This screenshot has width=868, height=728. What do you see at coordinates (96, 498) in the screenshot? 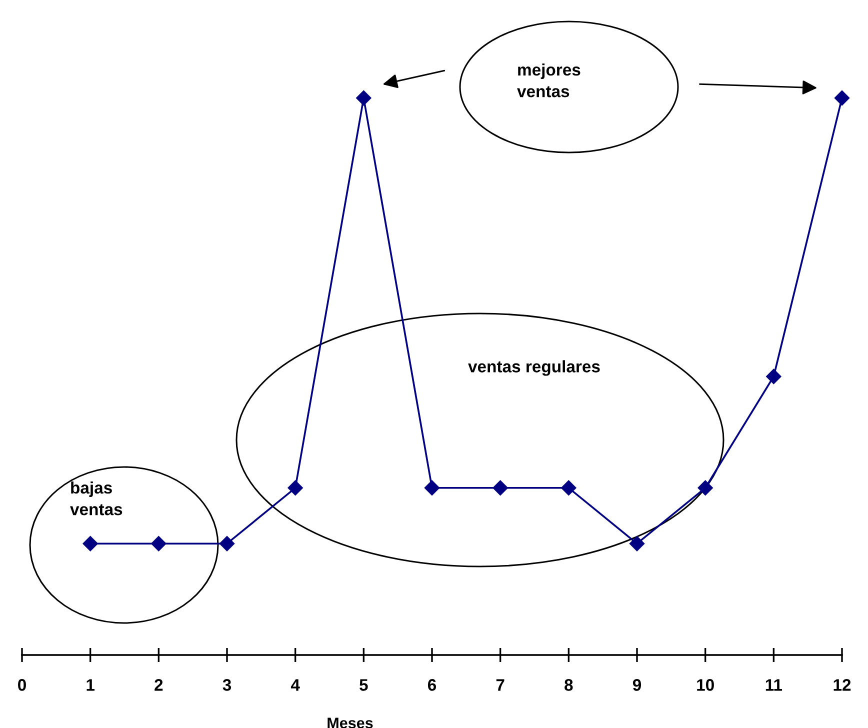
I see `annotation: bajas ventas` at bounding box center [96, 498].